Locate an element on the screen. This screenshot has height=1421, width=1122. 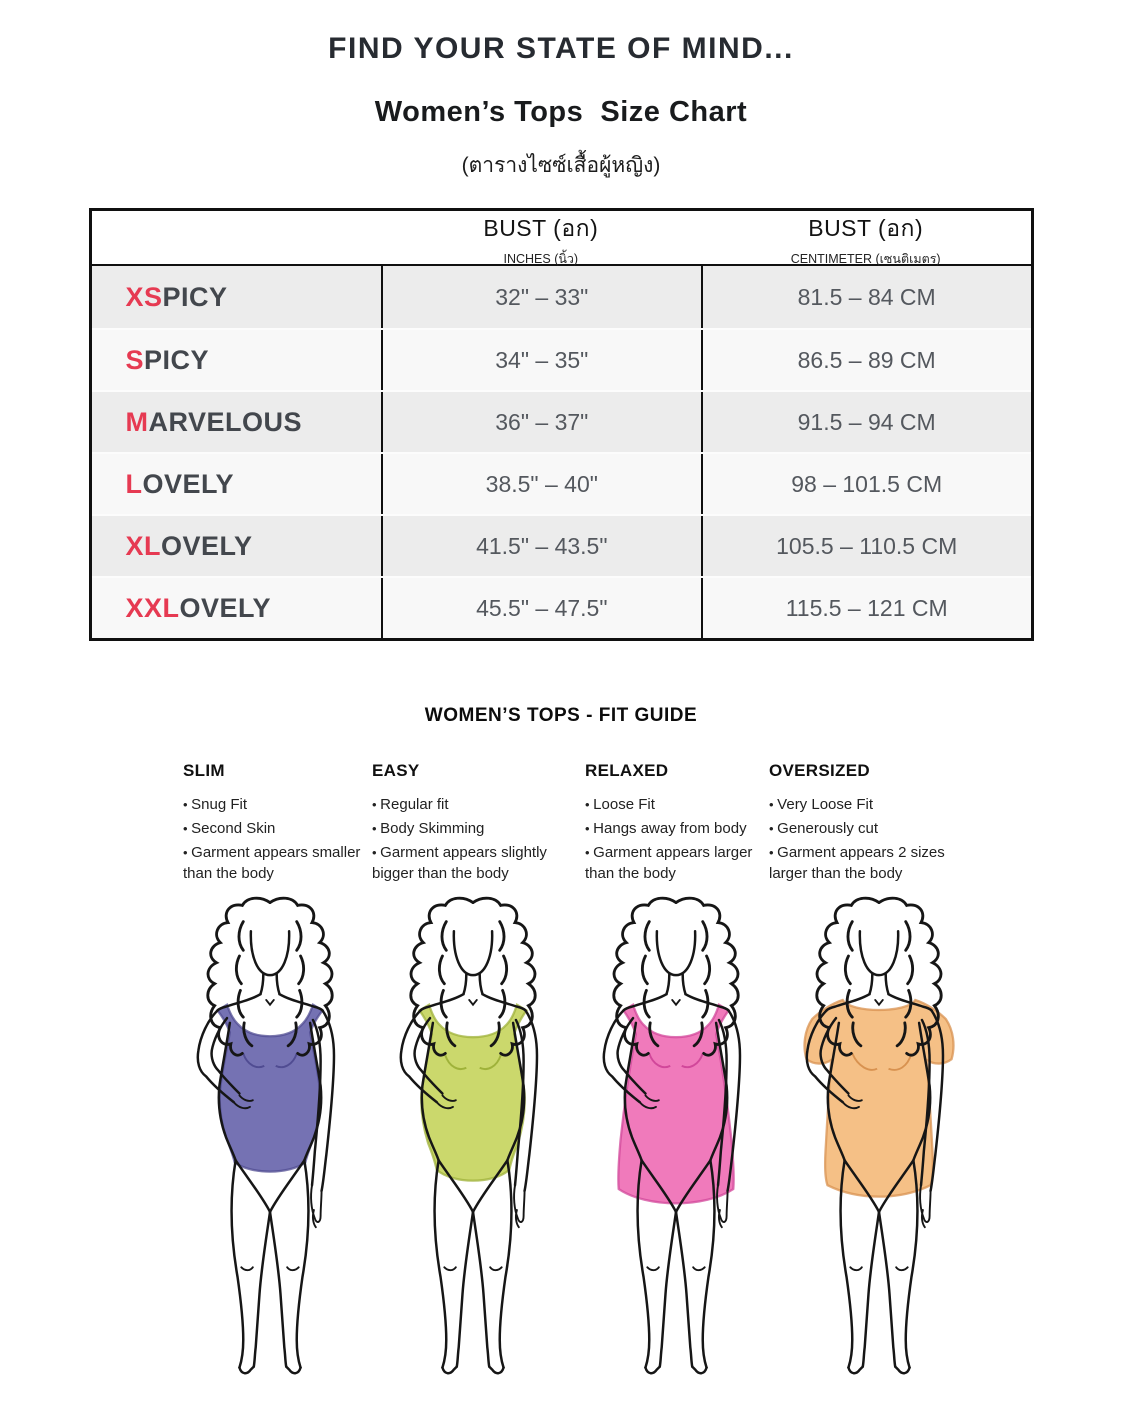
bust-inches-value: 45.5" – 47.5" is located at coordinates (540, 608).